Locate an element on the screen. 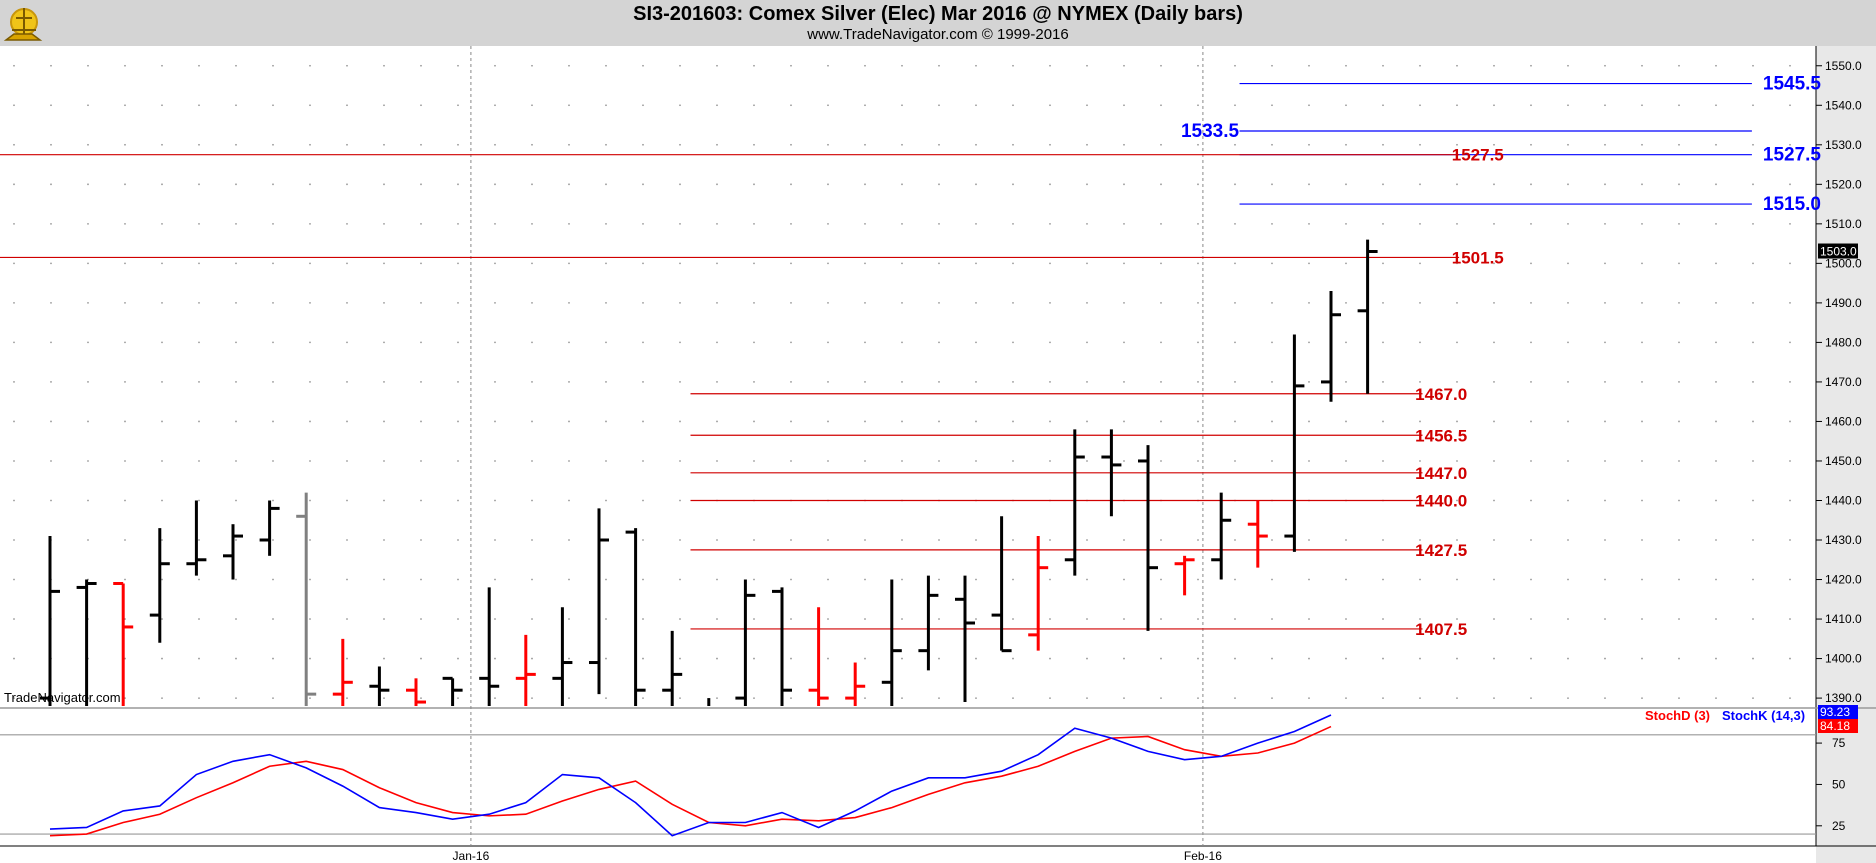  trade-navigator-logo-icon is located at coordinates (23, 24).